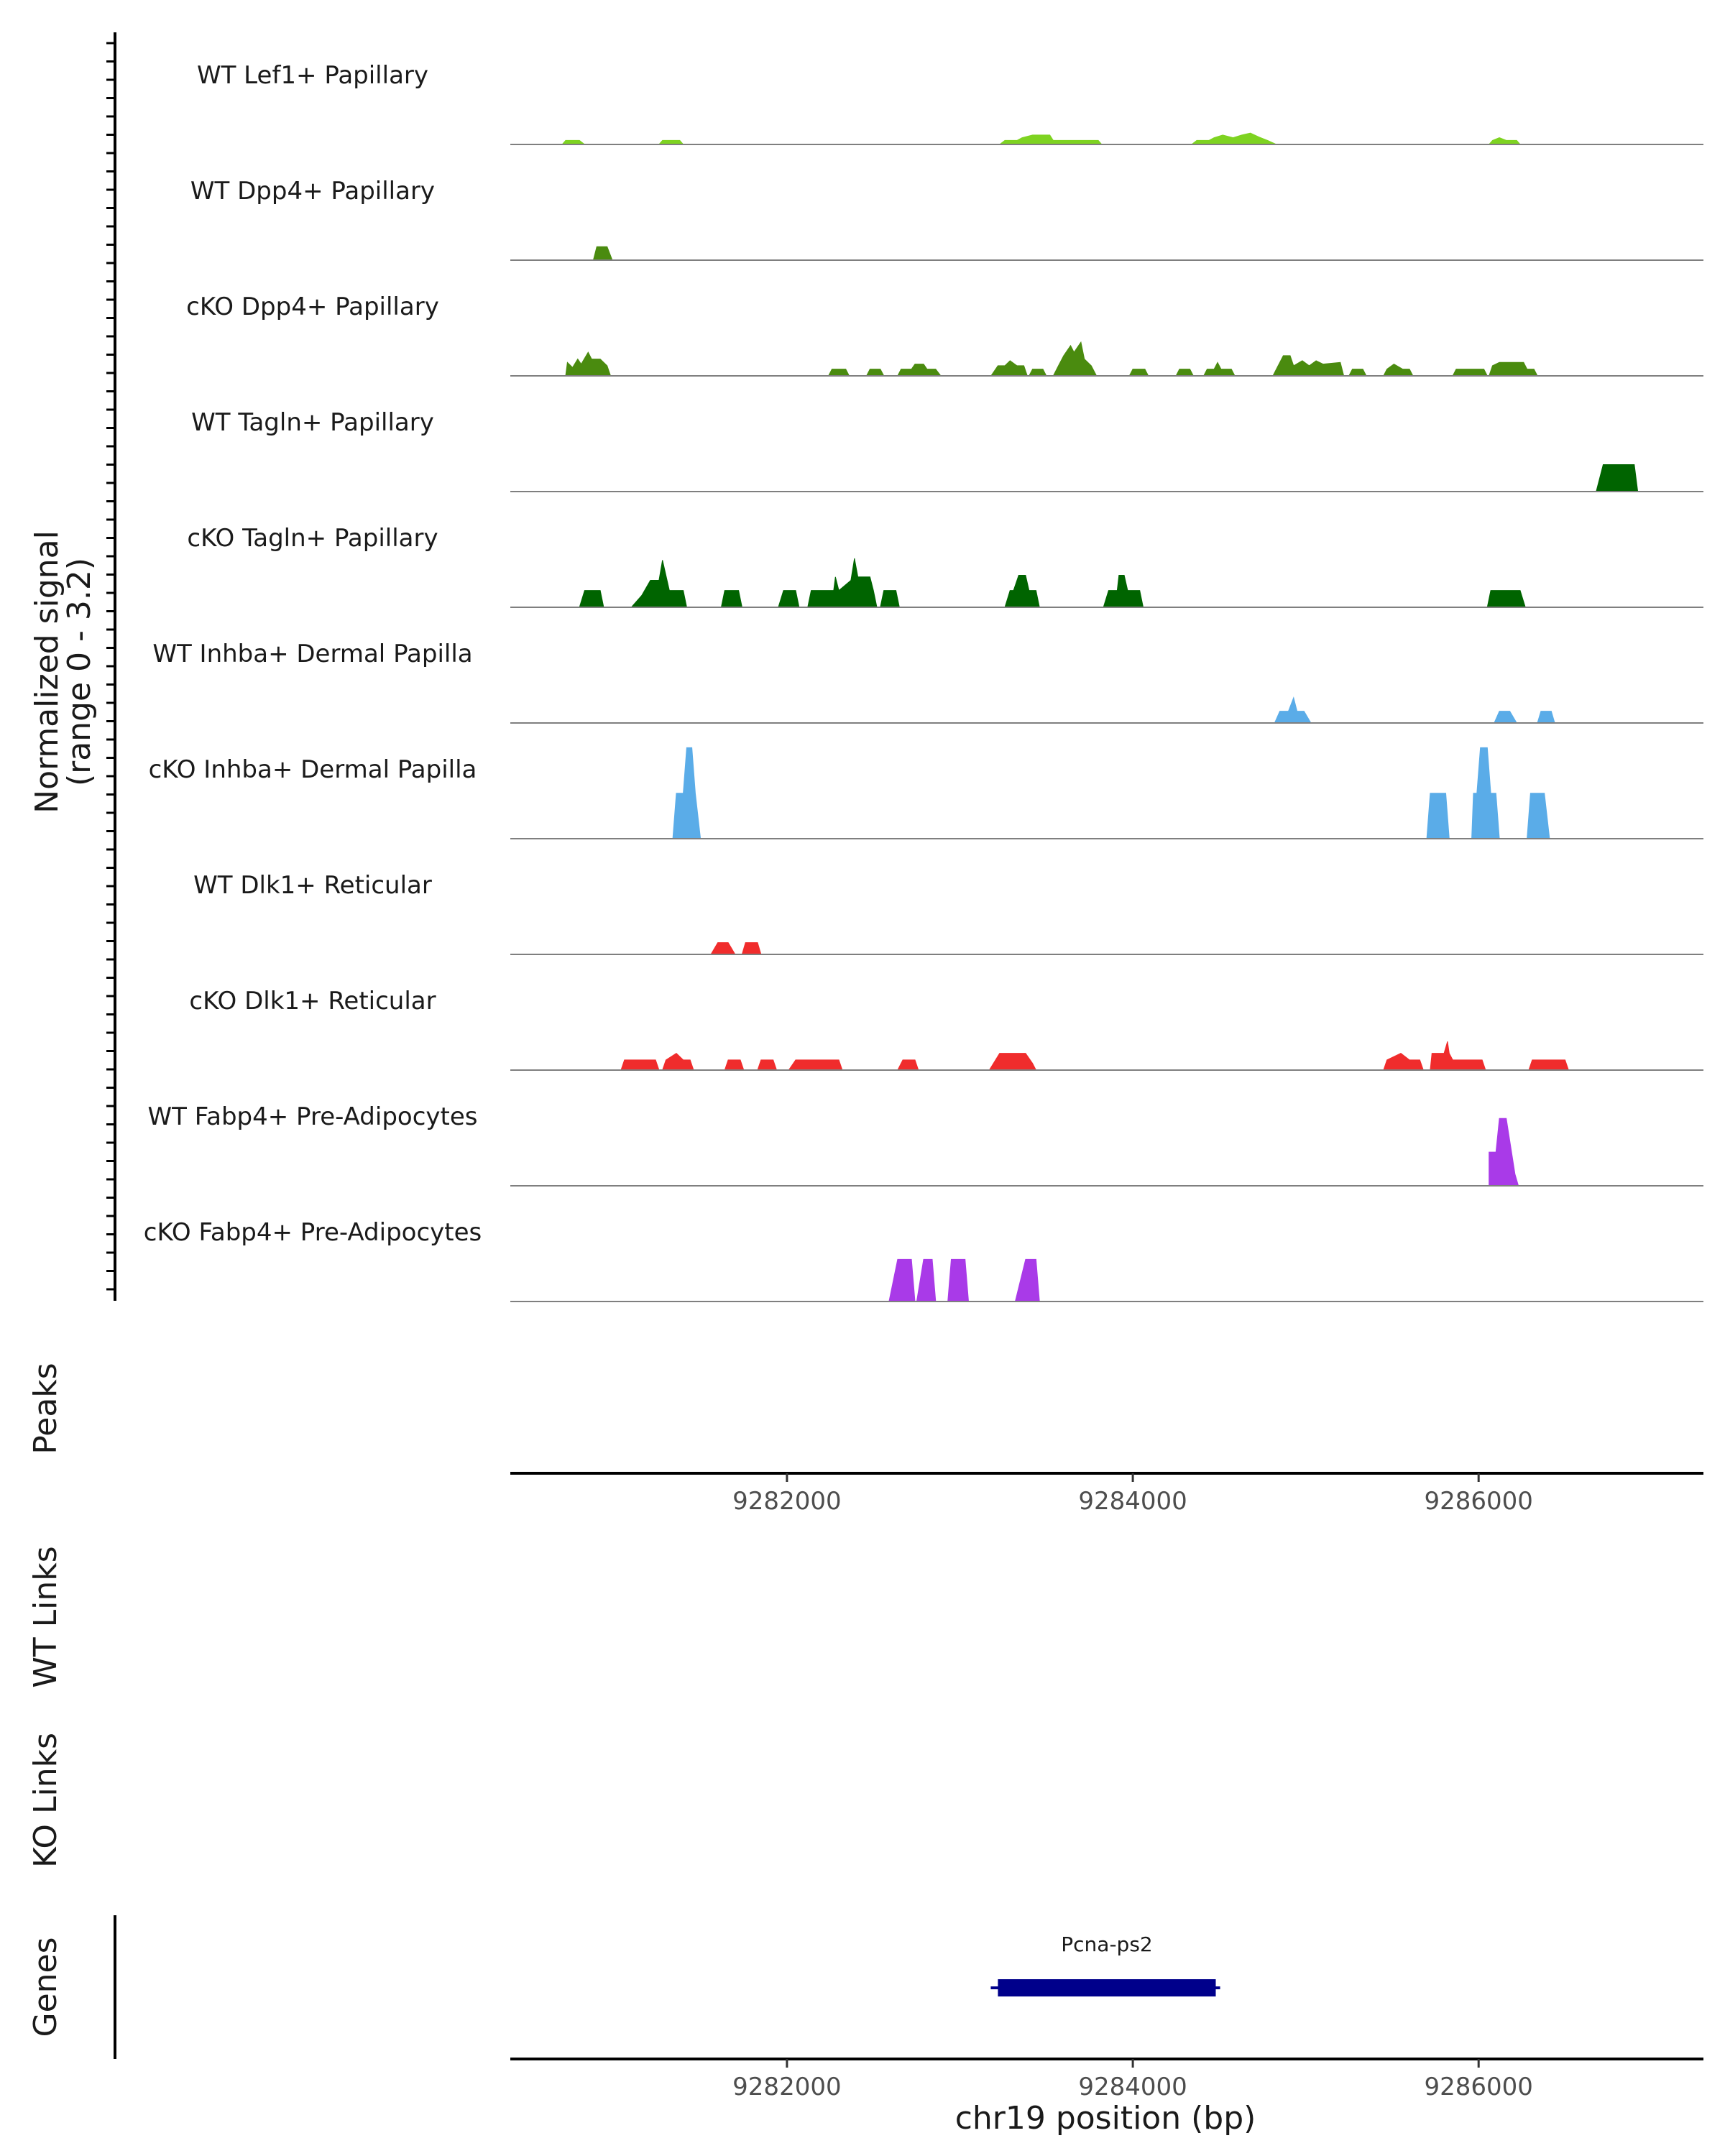 This screenshot has height=2156, width=1725. I want to click on coverage-track: WT Dpp4+ Papillary, so click(946, 219).